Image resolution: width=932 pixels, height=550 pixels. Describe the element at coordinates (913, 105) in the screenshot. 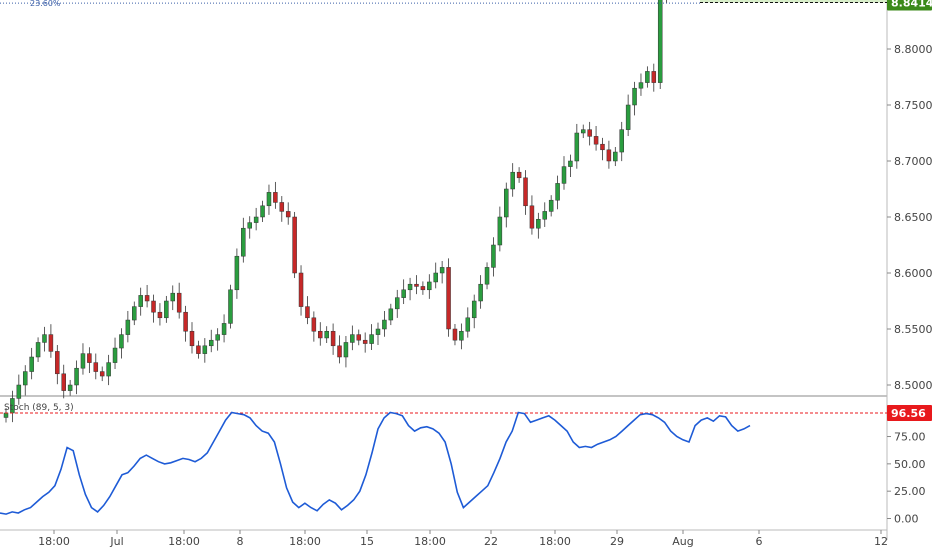

I see `price-tick-label: 8.75000` at that location.